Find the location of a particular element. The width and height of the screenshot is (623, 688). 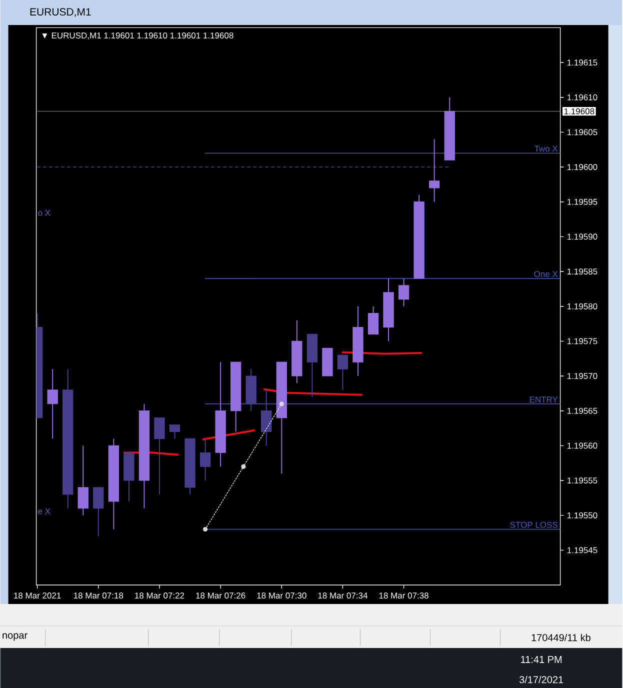

chart-title: EURUSD,M1 is located at coordinates (61, 12).